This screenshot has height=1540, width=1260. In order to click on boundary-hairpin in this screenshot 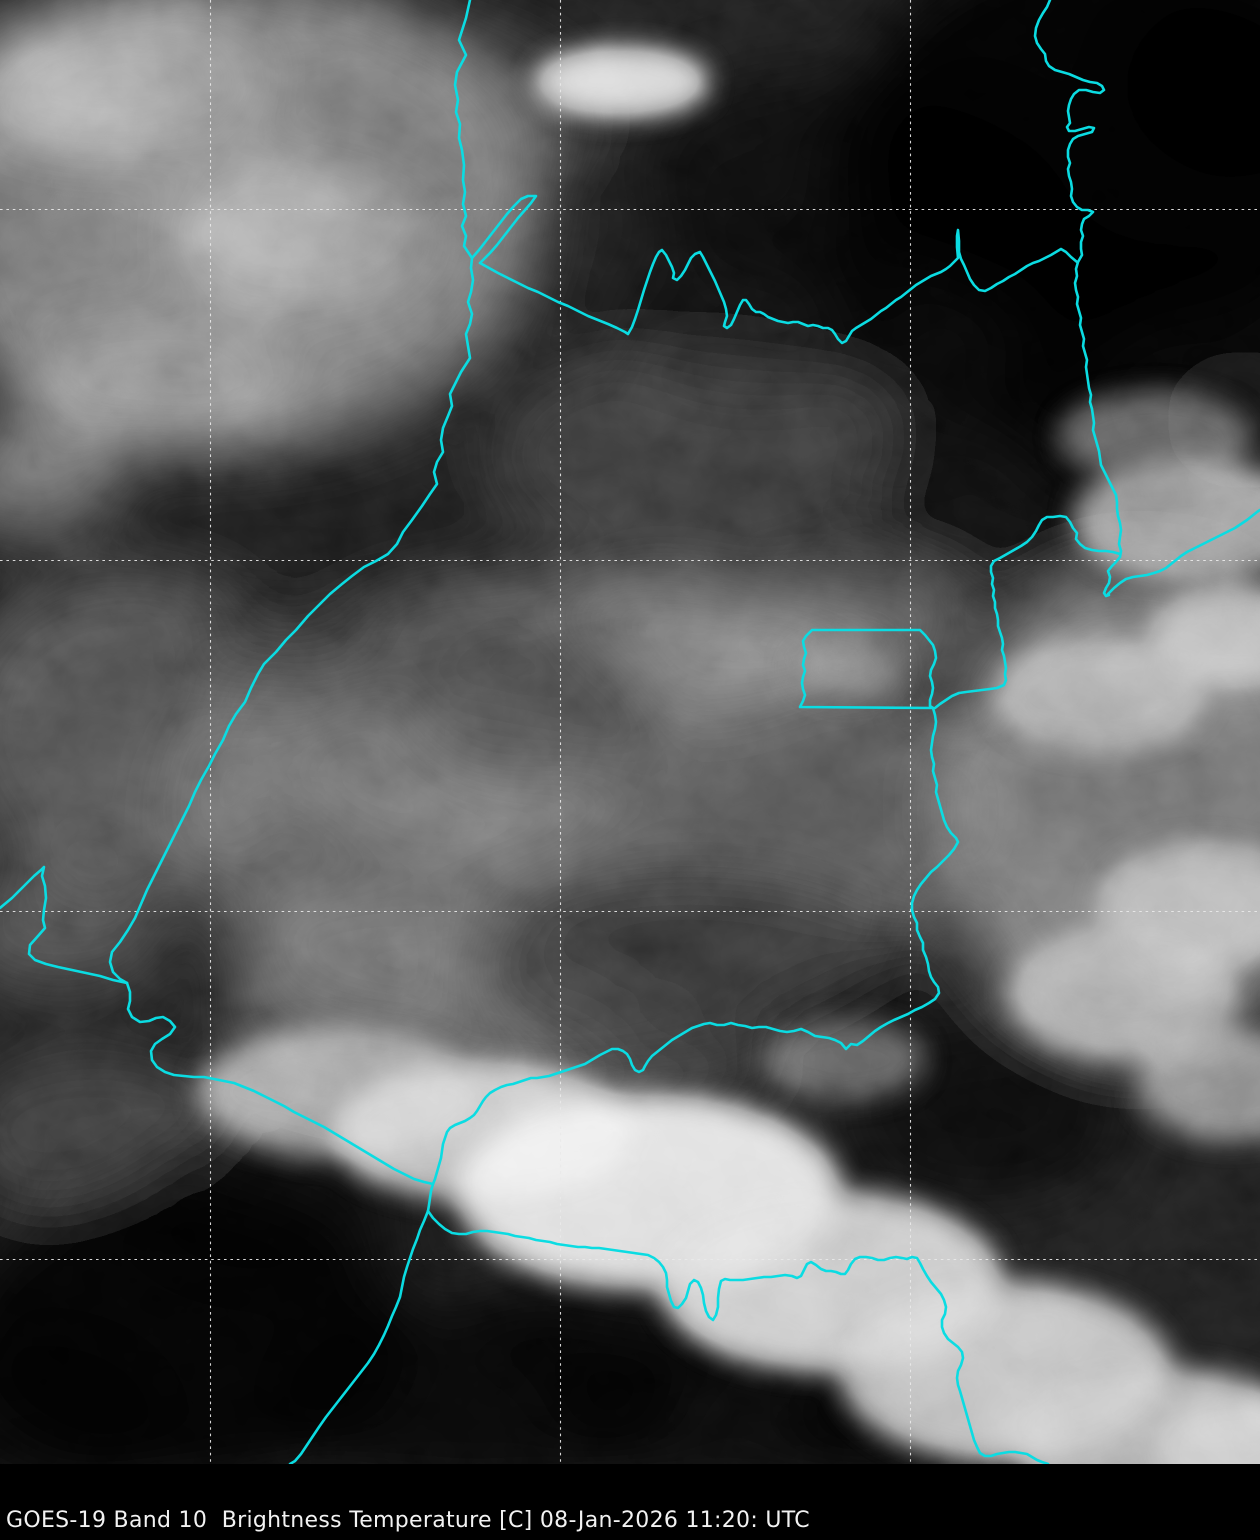, I will do `click(504, 229)`.